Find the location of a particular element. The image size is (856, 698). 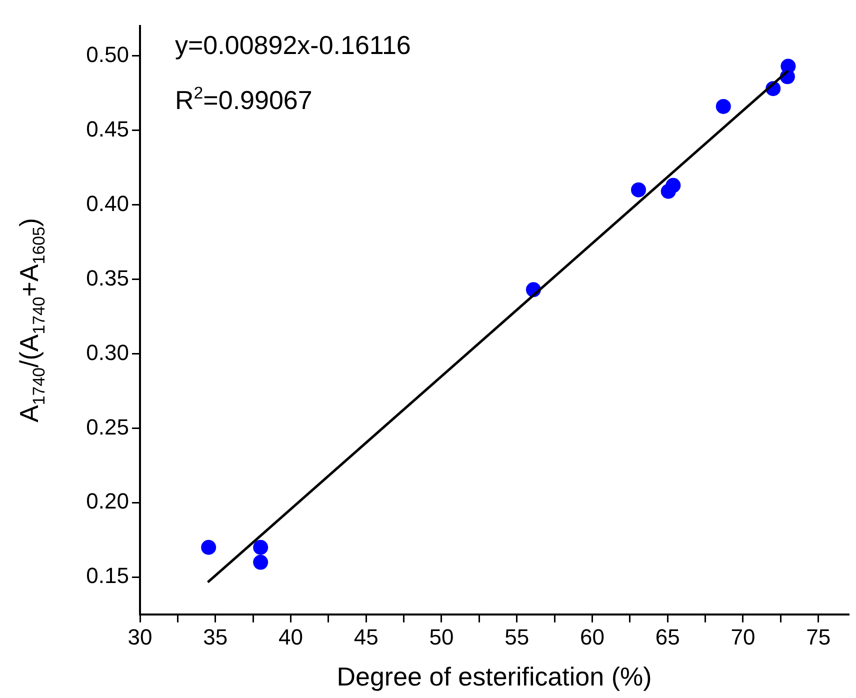

x-tick-label: 35 is located at coordinates (215, 637).